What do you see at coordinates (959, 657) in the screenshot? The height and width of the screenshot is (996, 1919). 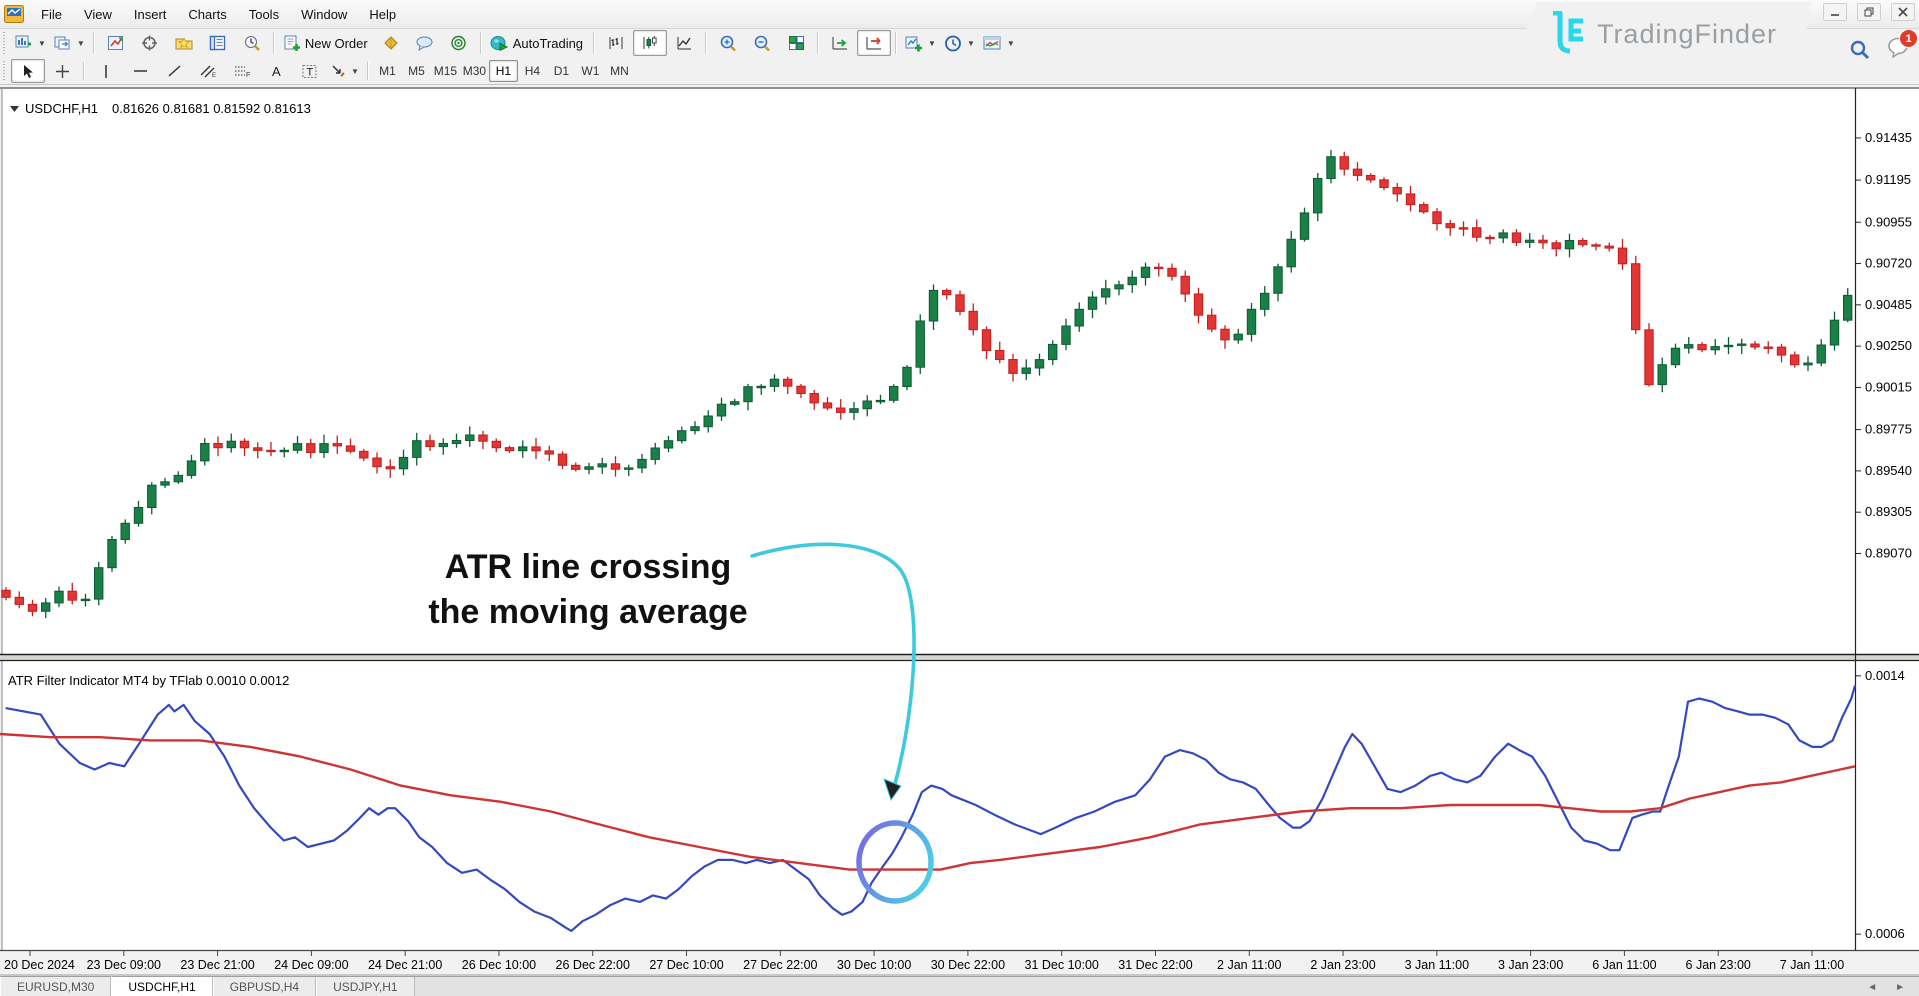 I see `panel-splitter` at bounding box center [959, 657].